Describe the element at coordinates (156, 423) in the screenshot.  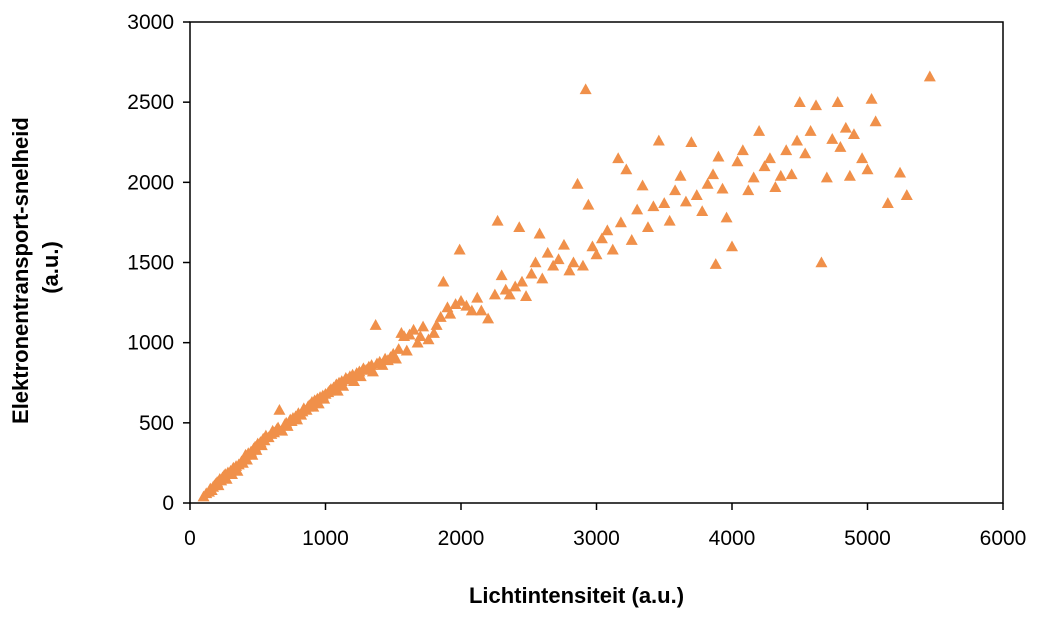
I see `y-tick-label: 500` at that location.